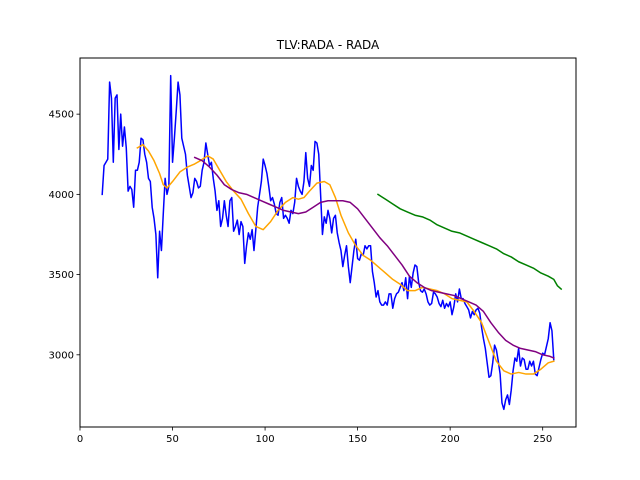  What do you see at coordinates (265, 439) in the screenshot?
I see `x-tick-label: 100` at bounding box center [265, 439].